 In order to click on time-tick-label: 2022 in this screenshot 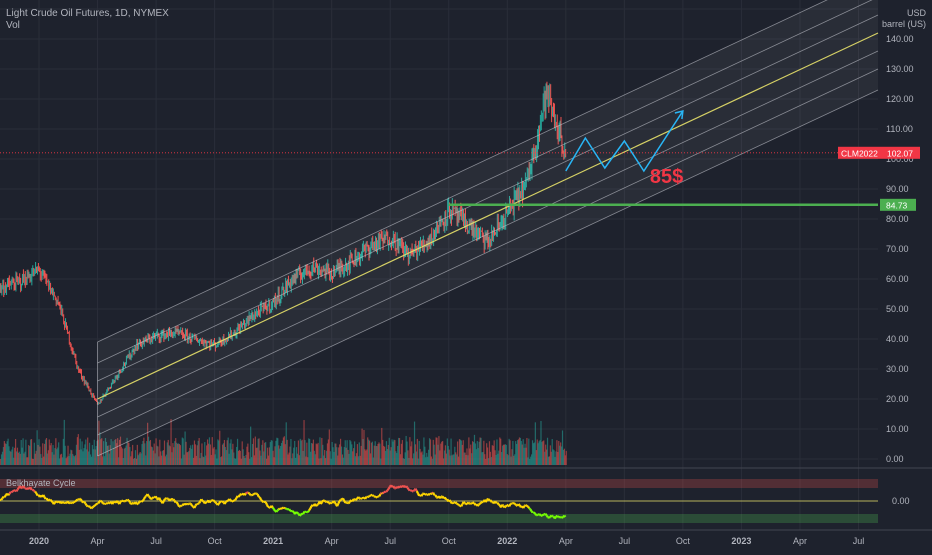, I will do `click(507, 541)`.